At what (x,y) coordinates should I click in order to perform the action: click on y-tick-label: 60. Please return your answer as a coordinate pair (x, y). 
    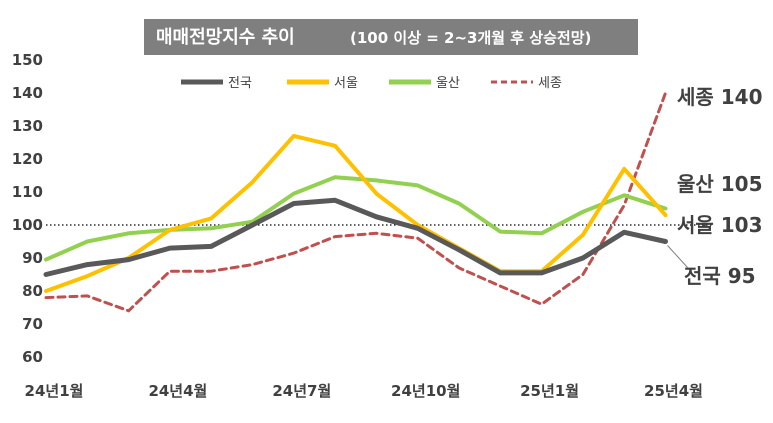
    Looking at the image, I should click on (32, 357).